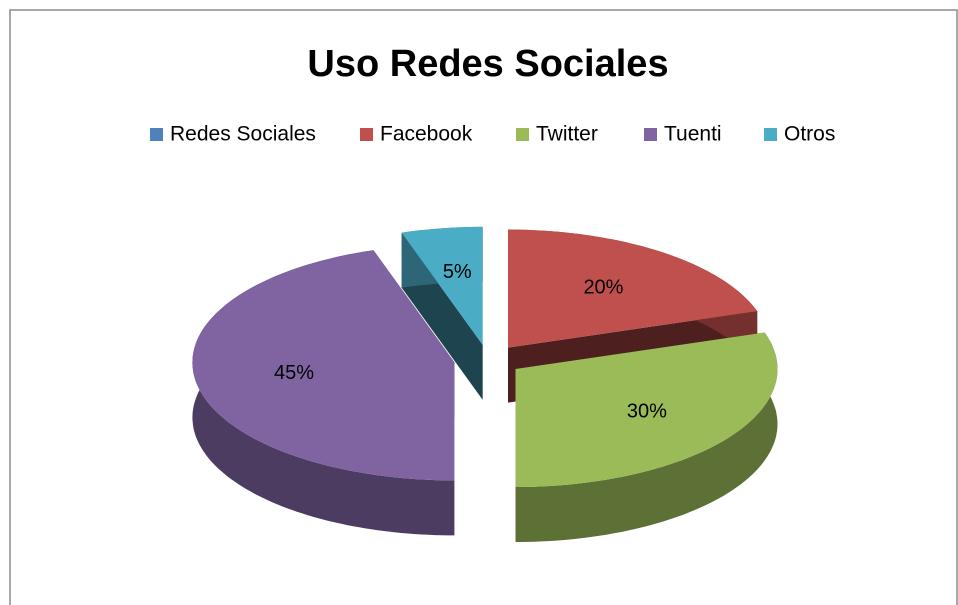 This screenshot has height=605, width=958. What do you see at coordinates (603, 288) in the screenshot?
I see `data-label: 20%` at bounding box center [603, 288].